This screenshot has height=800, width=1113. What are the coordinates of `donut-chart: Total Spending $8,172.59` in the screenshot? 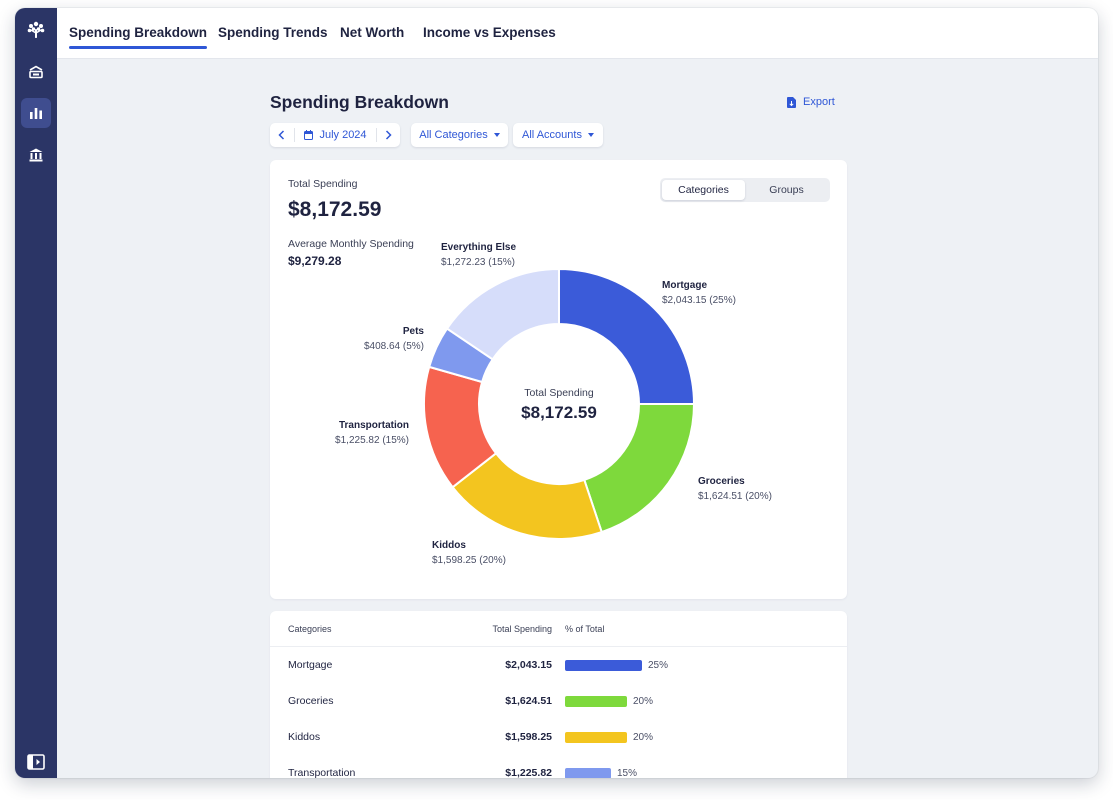 It's located at (559, 403).